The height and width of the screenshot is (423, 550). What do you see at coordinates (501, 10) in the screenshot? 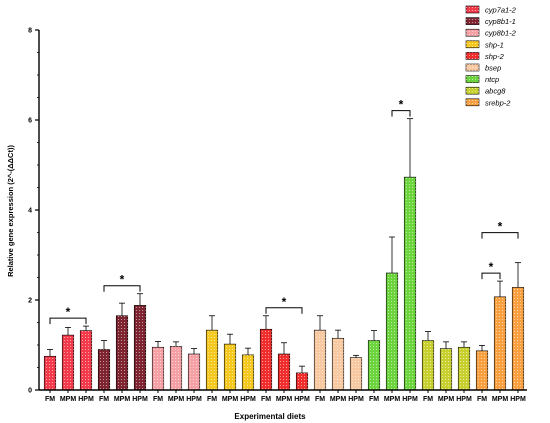
I see `legend-label-cyp7a1-2: cyp7a1-2` at bounding box center [501, 10].